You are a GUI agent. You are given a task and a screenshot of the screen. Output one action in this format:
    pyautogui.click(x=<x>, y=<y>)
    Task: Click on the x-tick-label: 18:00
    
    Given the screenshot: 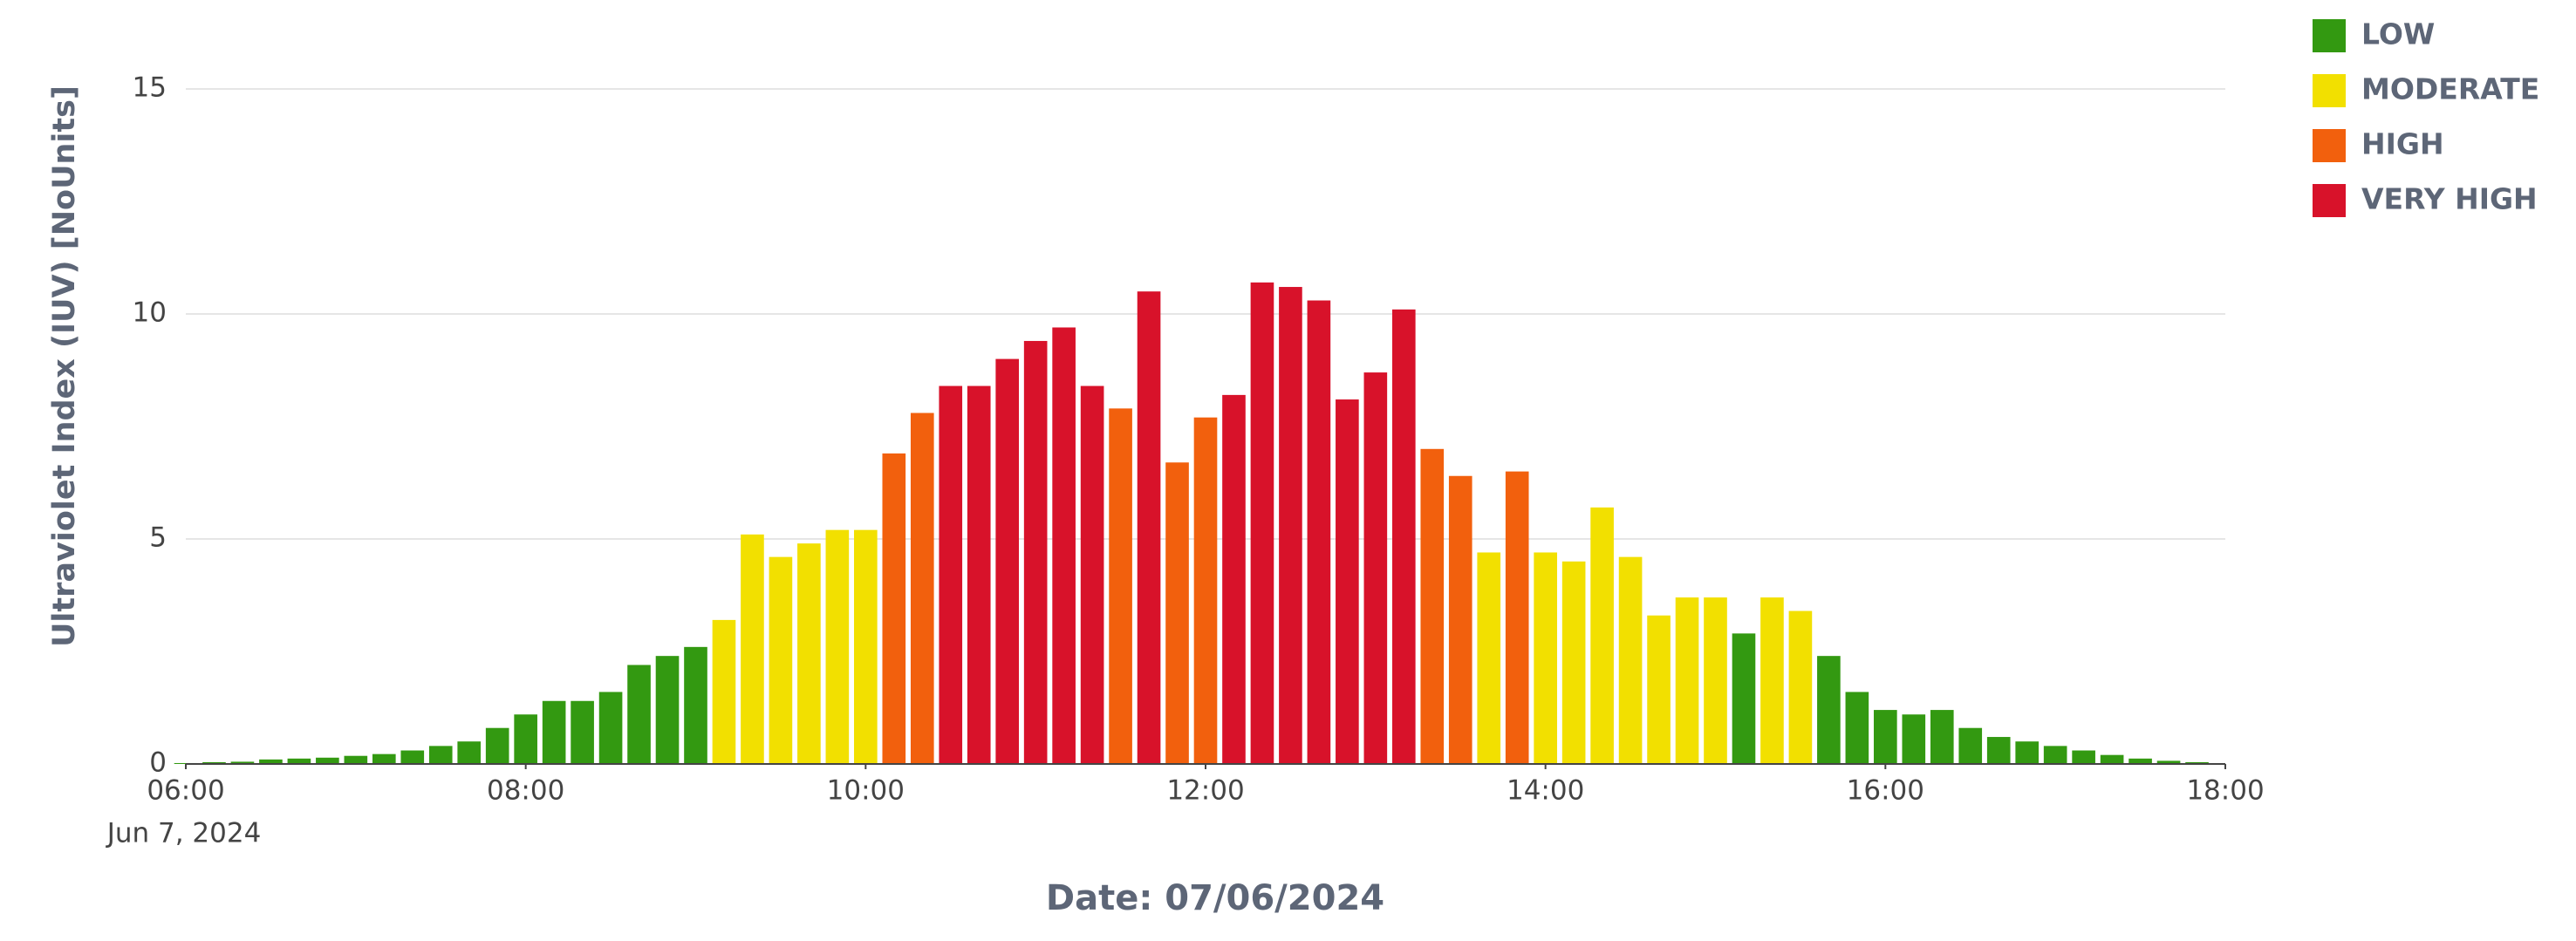 What is the action you would take?
    pyautogui.click(x=2225, y=791)
    